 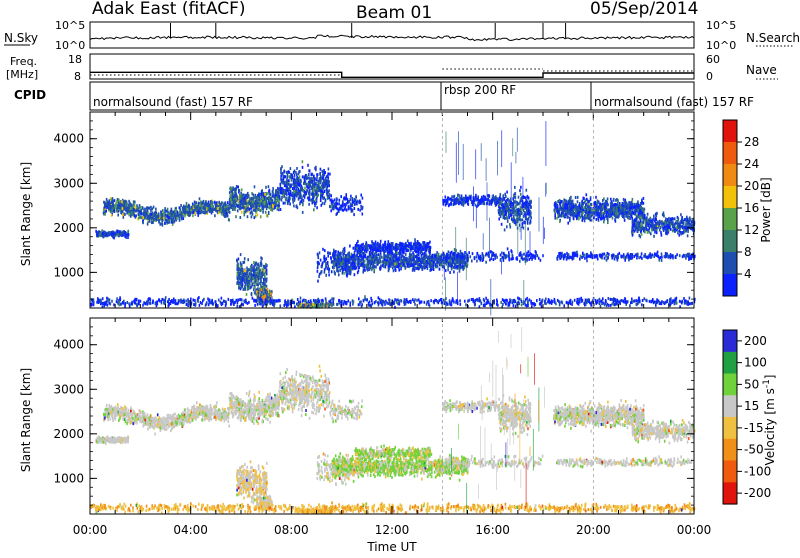 What do you see at coordinates (77, 76) in the screenshot?
I see `freq-tick-8: 8` at bounding box center [77, 76].